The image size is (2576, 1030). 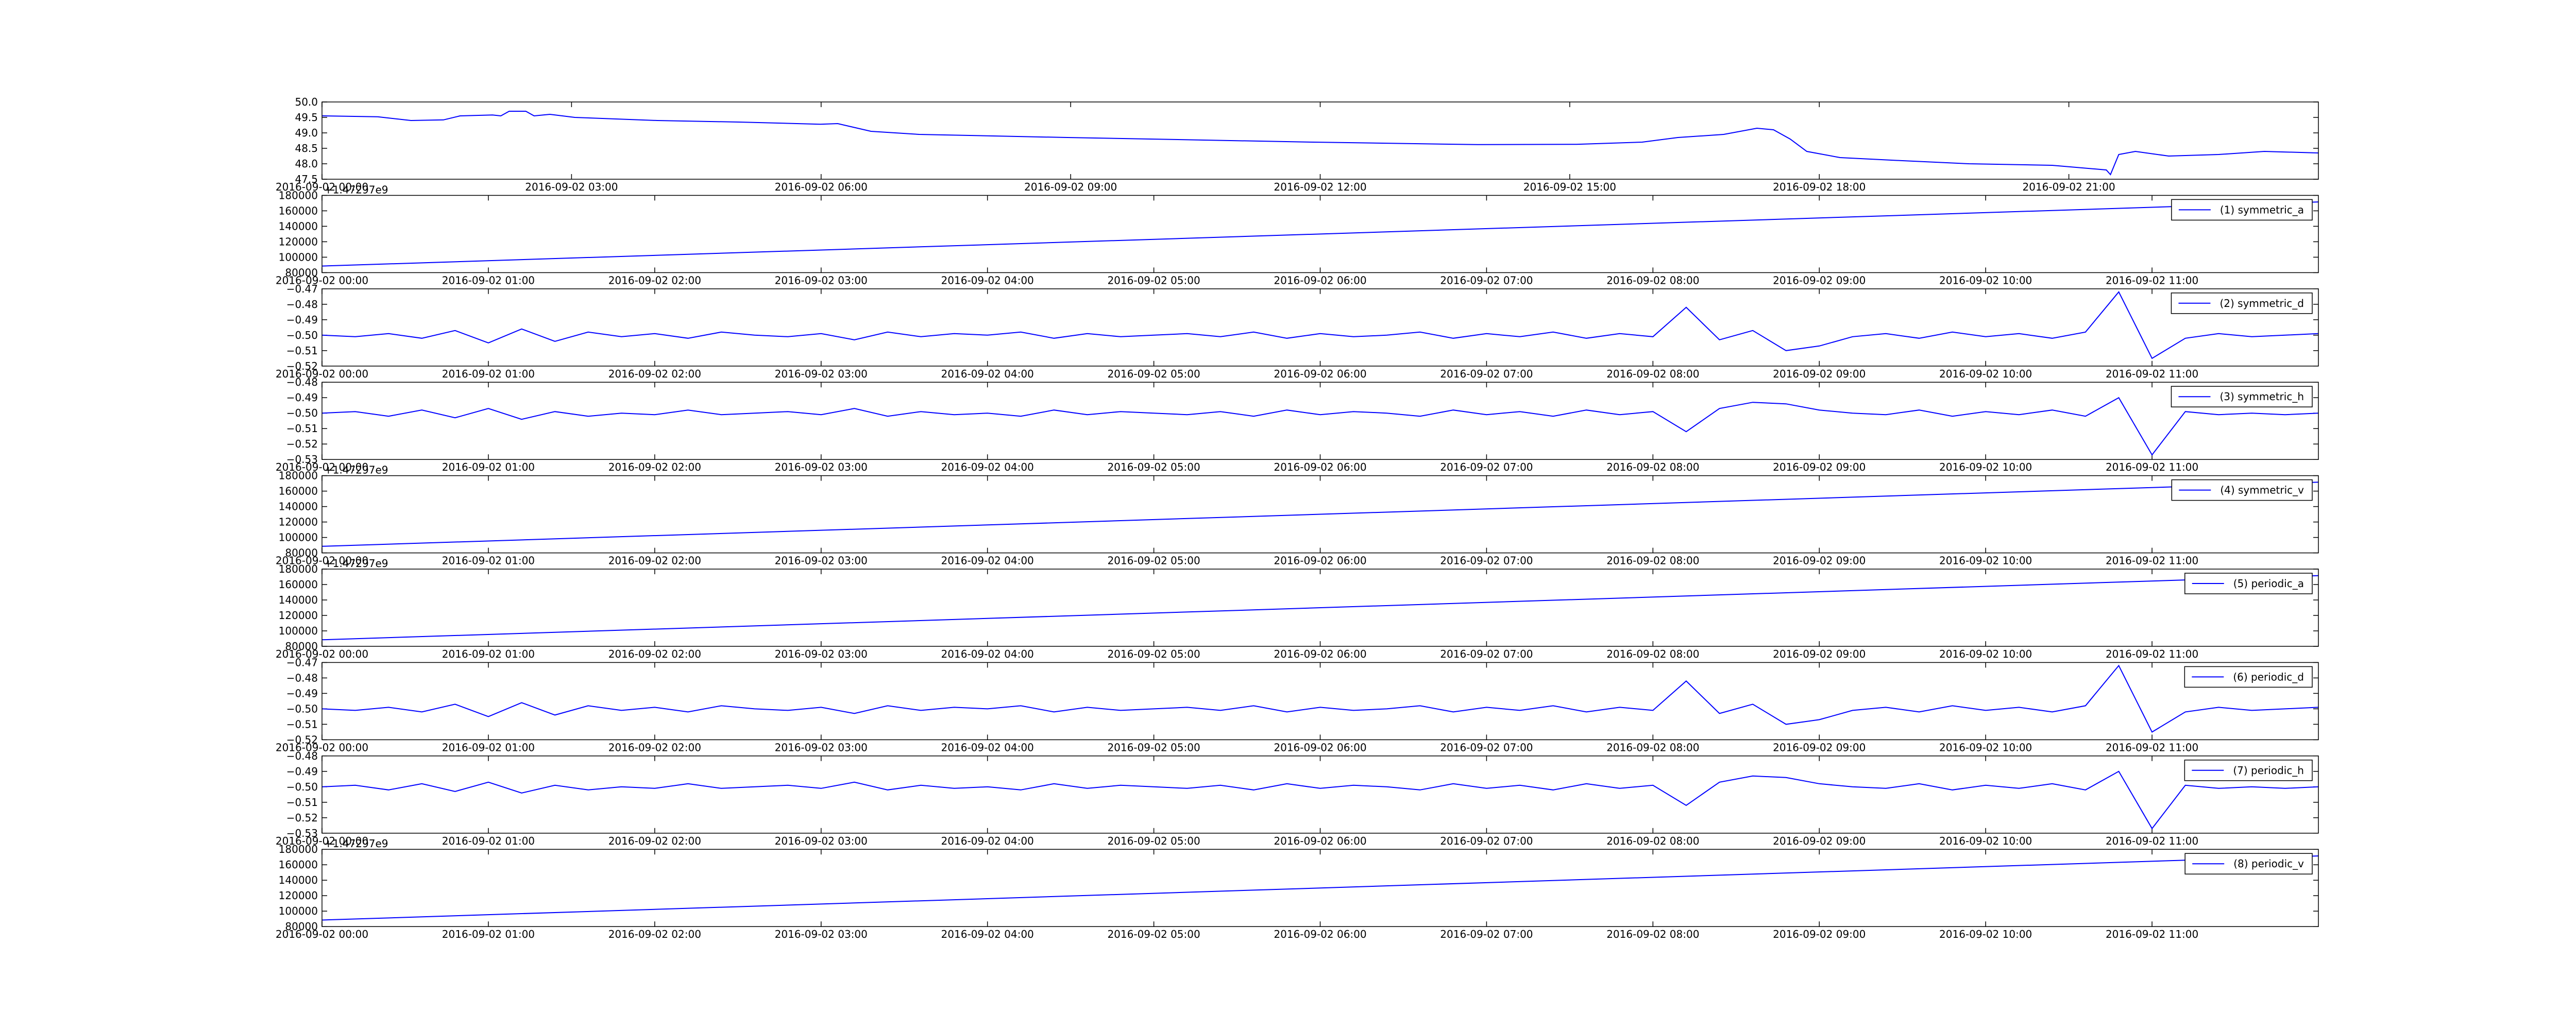 I want to click on legend: (4) symmetric_v, so click(x=2242, y=490).